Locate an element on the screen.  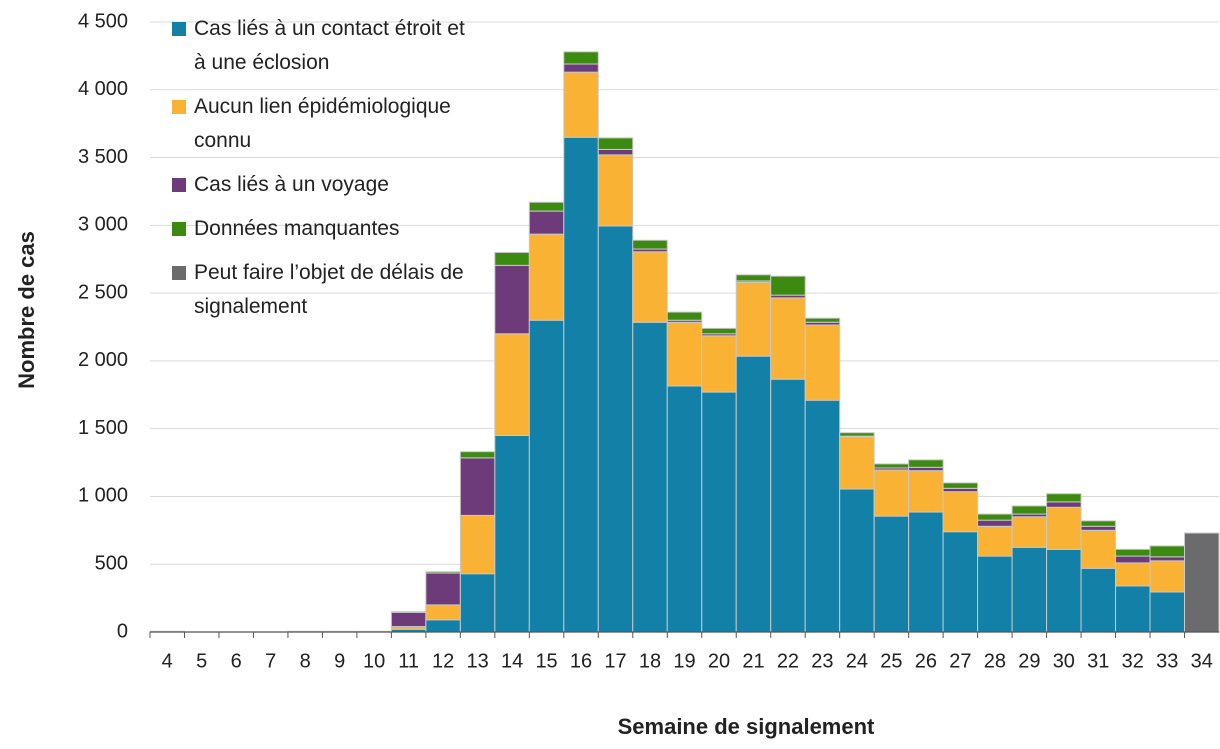
x-tick-label: 34 is located at coordinates (1202, 661).